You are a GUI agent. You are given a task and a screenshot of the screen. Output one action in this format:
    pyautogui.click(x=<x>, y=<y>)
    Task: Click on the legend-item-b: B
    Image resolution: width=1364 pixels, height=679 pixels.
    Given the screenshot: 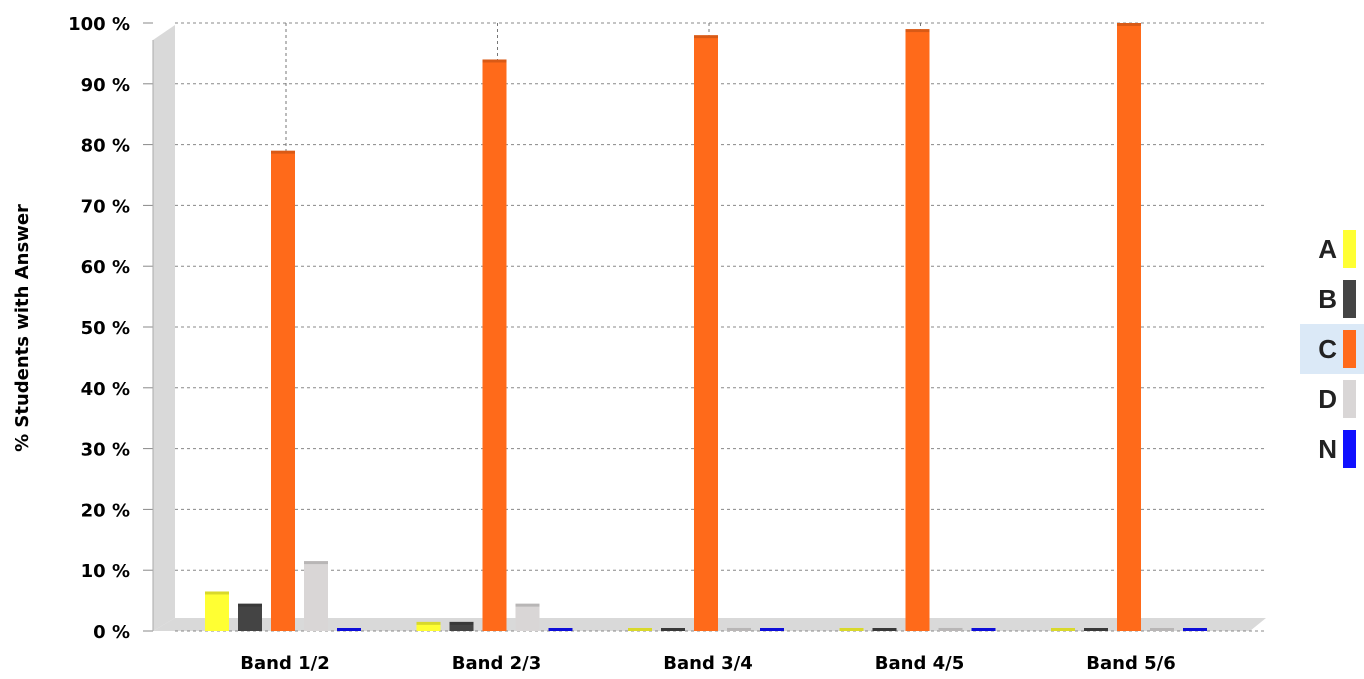 What is the action you would take?
    pyautogui.click(x=1332, y=299)
    